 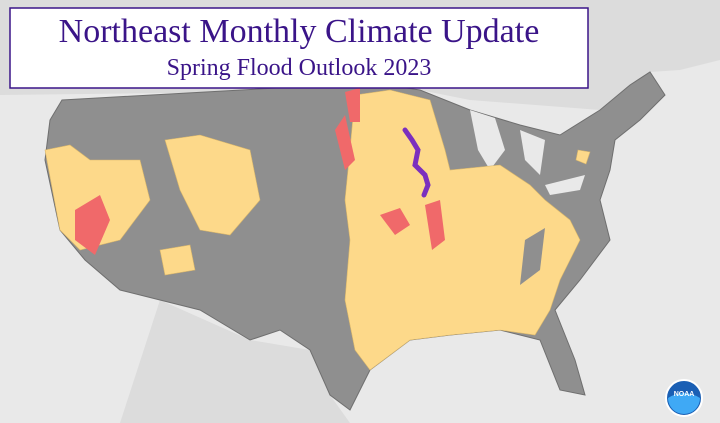 I want to click on mississippi-moderate, so click(x=435, y=225).